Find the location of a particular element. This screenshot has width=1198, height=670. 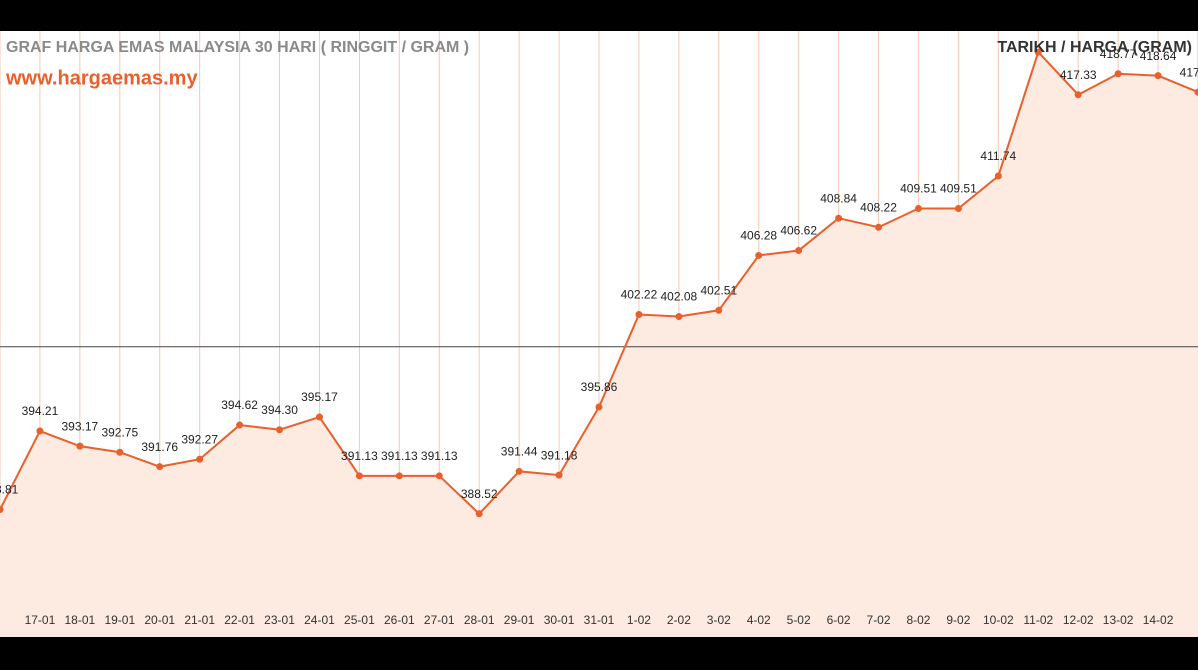

value-label: 392.27 is located at coordinates (199, 439).